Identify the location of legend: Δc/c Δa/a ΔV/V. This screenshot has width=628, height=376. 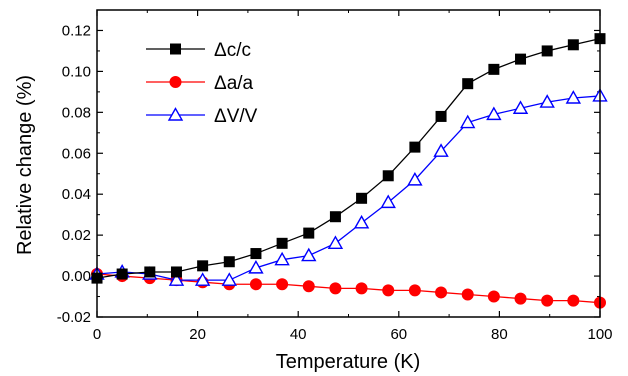
(202, 83).